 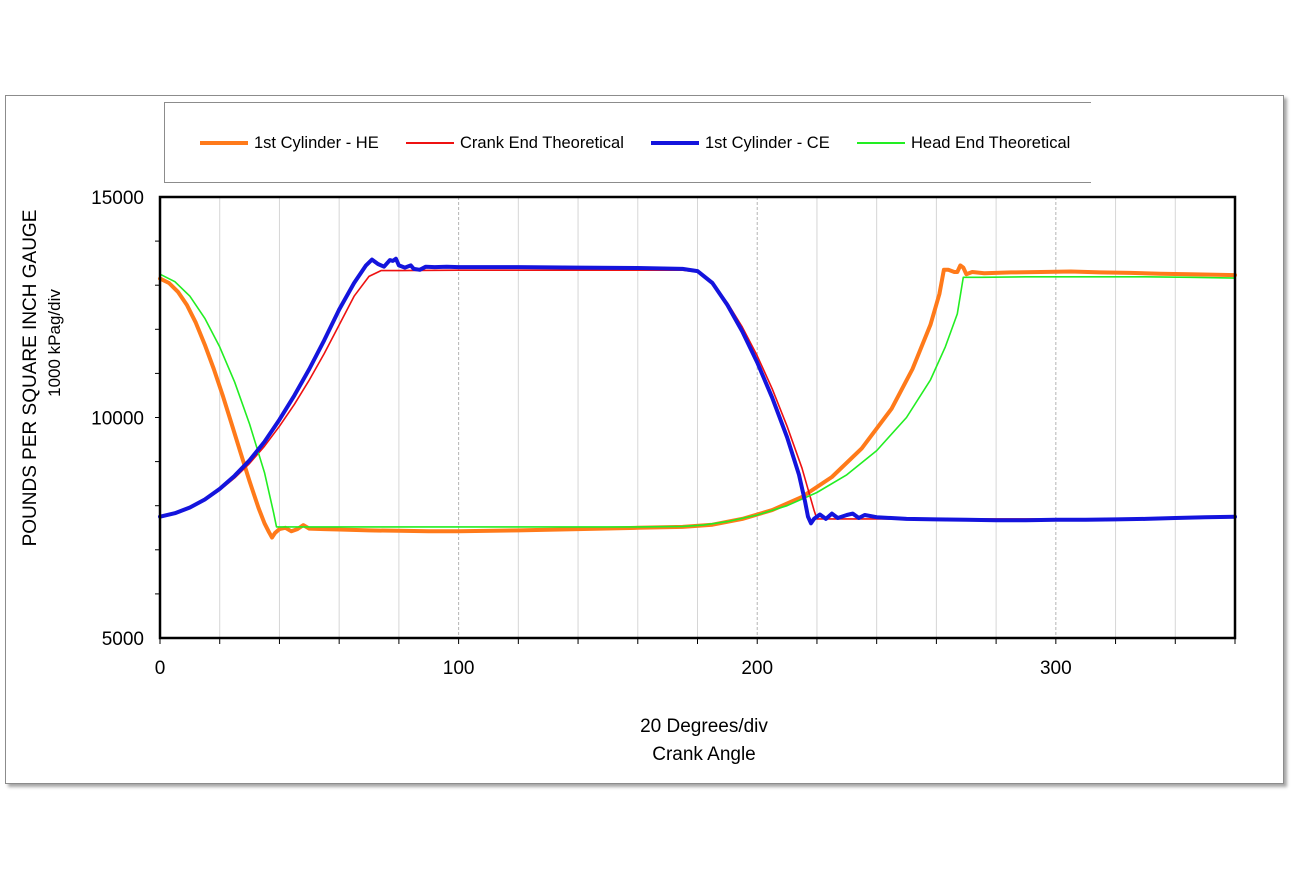 I want to click on legend-swatch-head-end-theoretical, so click(x=881, y=143).